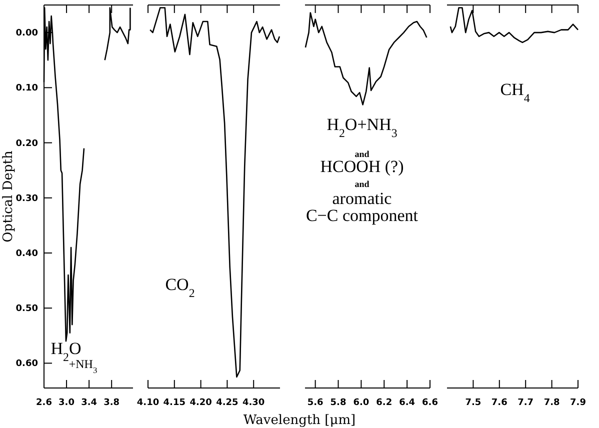 Image resolution: width=599 pixels, height=428 pixels. Describe the element at coordinates (362, 215) in the screenshot. I see `annotation: C−C component` at that location.